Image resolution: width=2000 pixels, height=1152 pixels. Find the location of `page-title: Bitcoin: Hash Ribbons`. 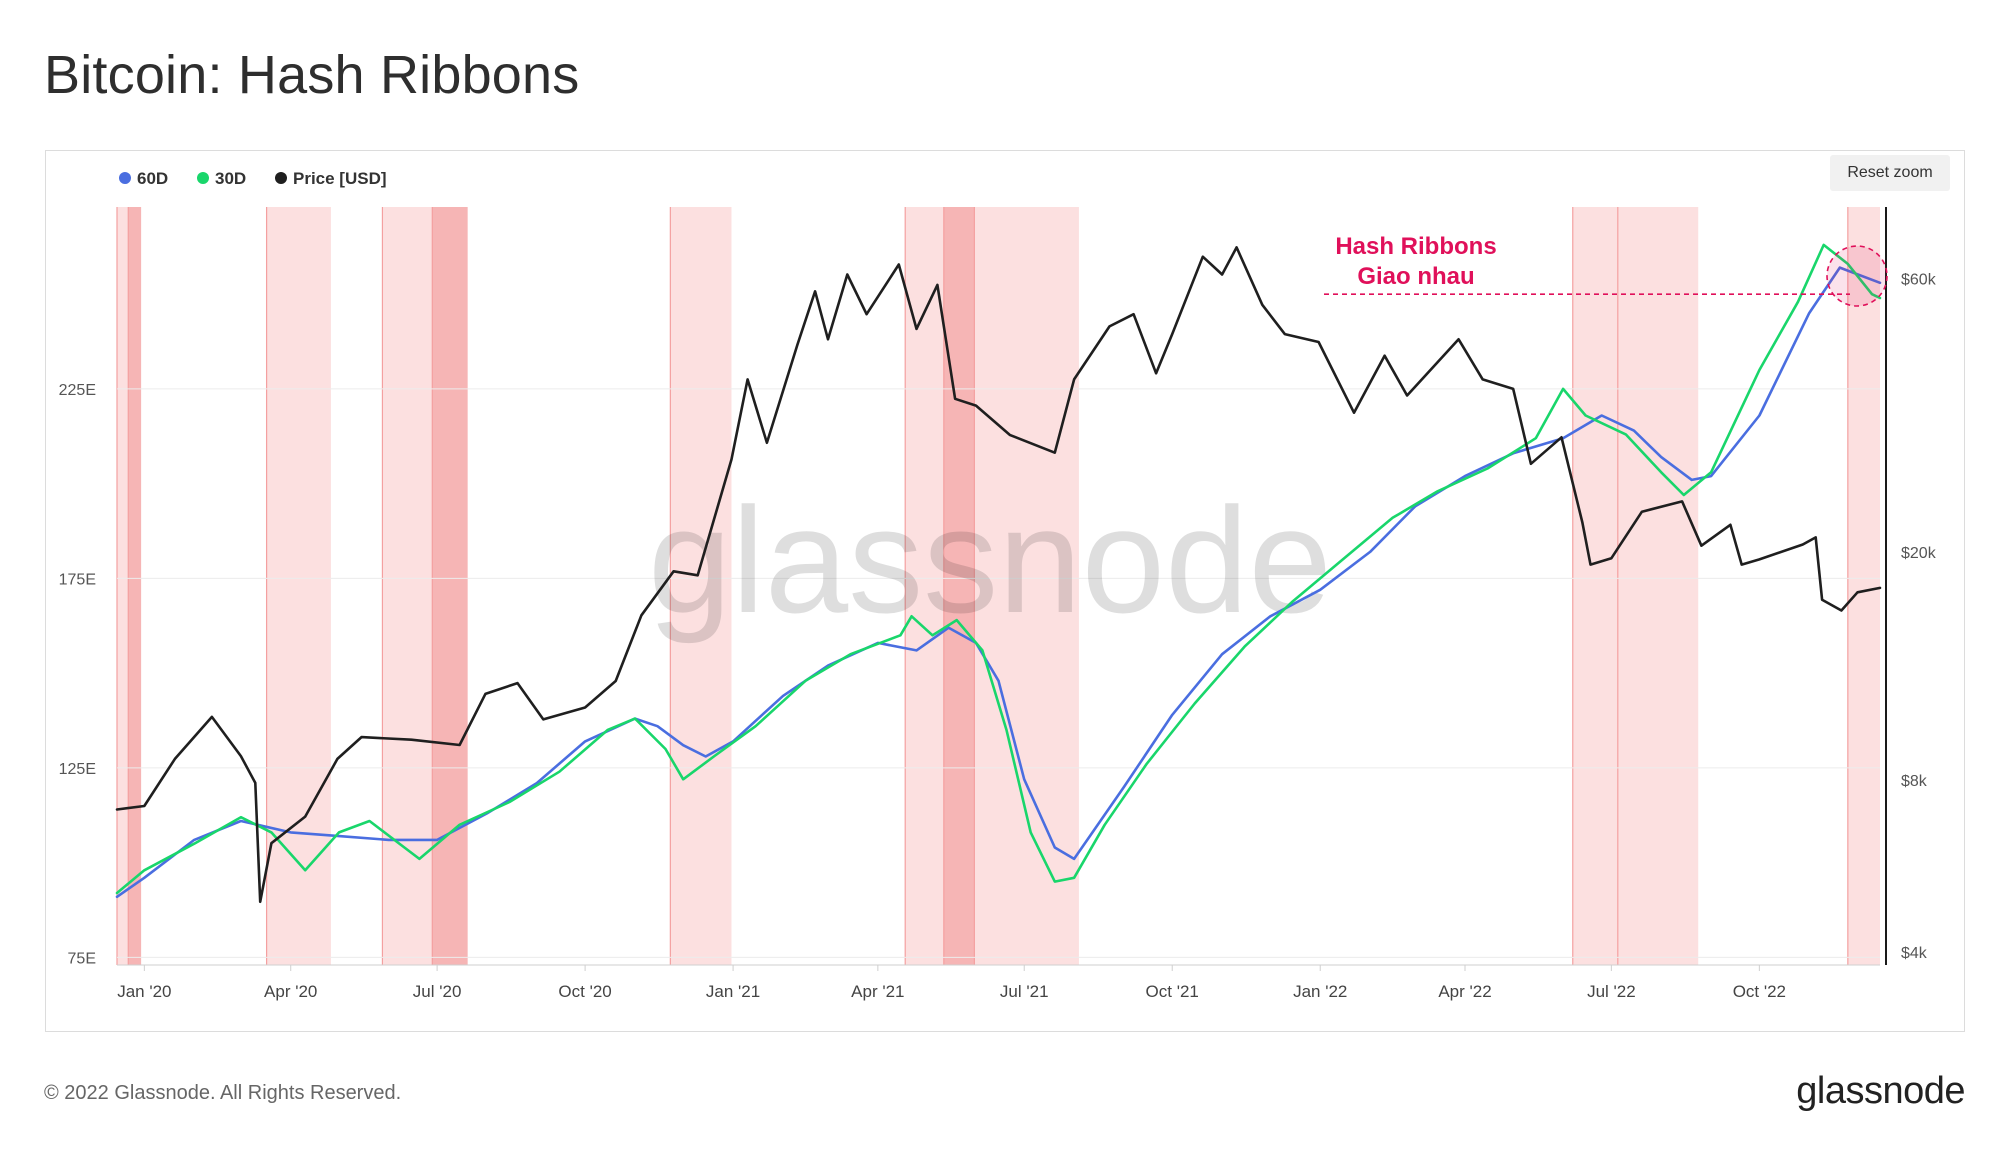

page-title: Bitcoin: Hash Ribbons is located at coordinates (312, 75).